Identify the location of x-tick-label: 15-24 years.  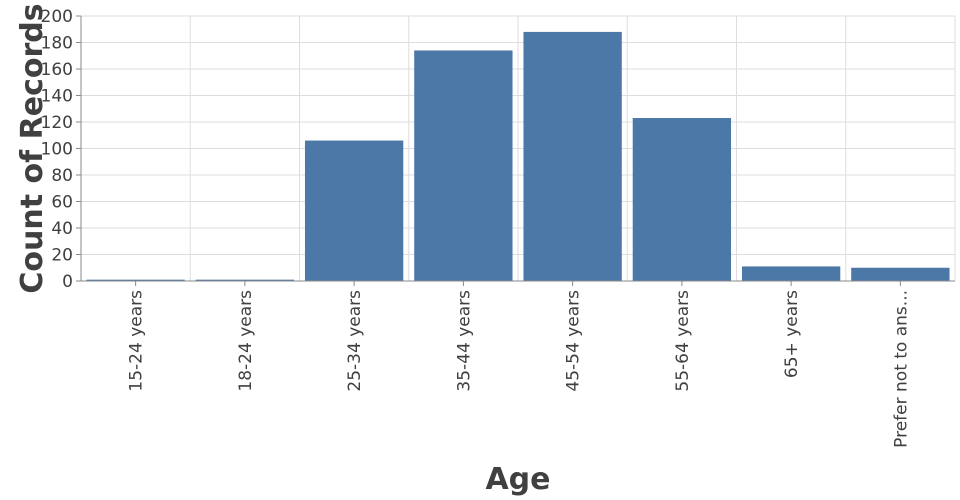
(137, 341).